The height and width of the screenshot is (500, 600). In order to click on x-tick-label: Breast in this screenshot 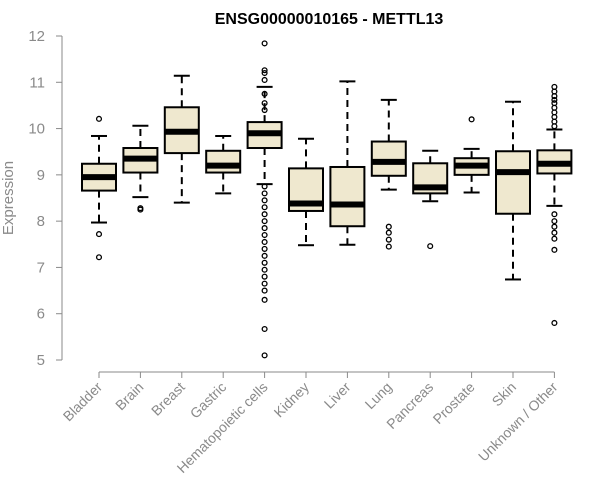, I will do `click(168, 399)`.